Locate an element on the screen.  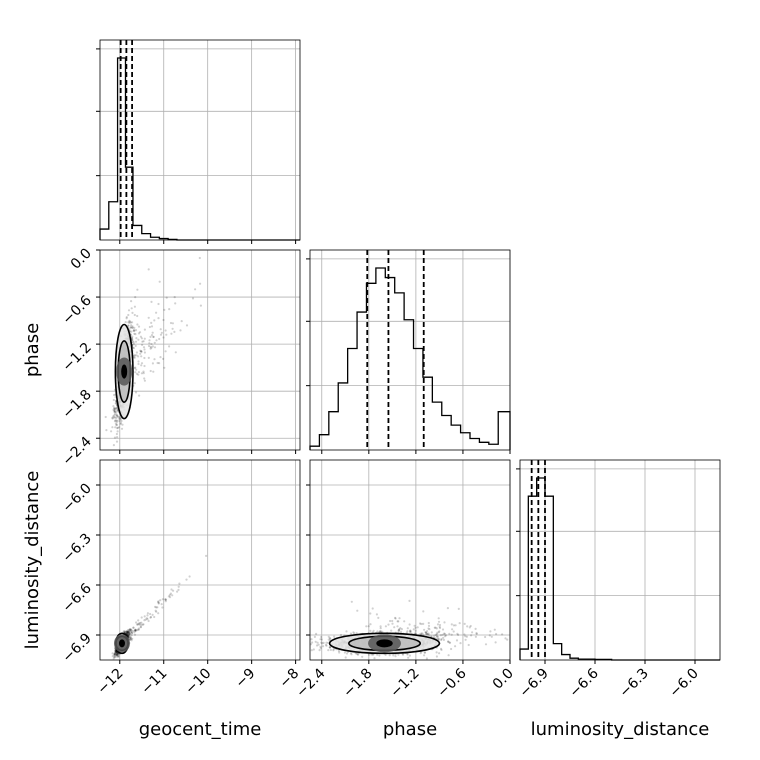
hist-step is located at coordinates (619, 569).